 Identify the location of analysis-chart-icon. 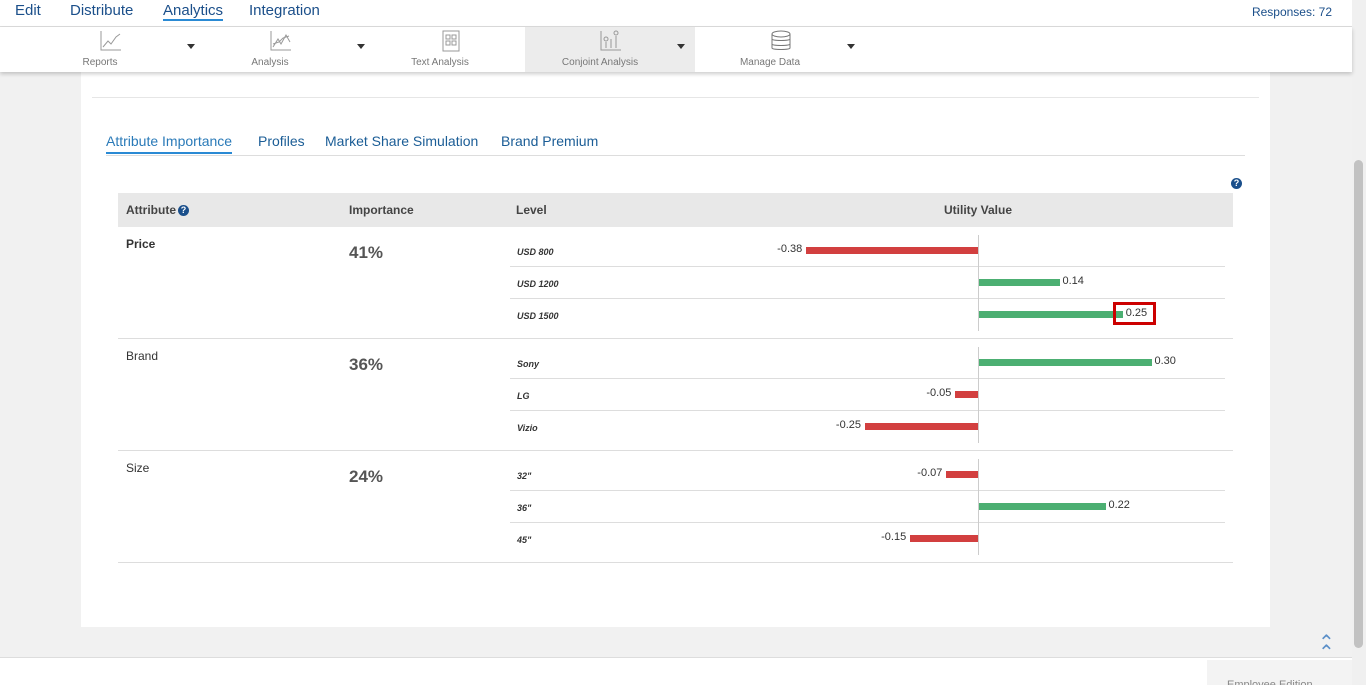
(280, 41).